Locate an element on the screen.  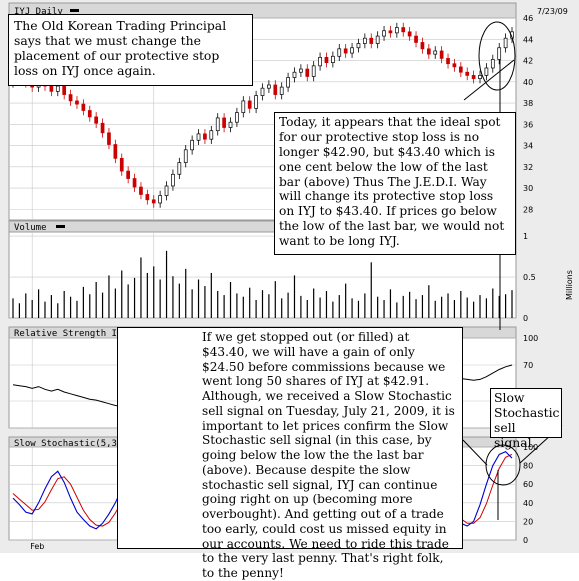
month-label: Feb is located at coordinates (37, 546).